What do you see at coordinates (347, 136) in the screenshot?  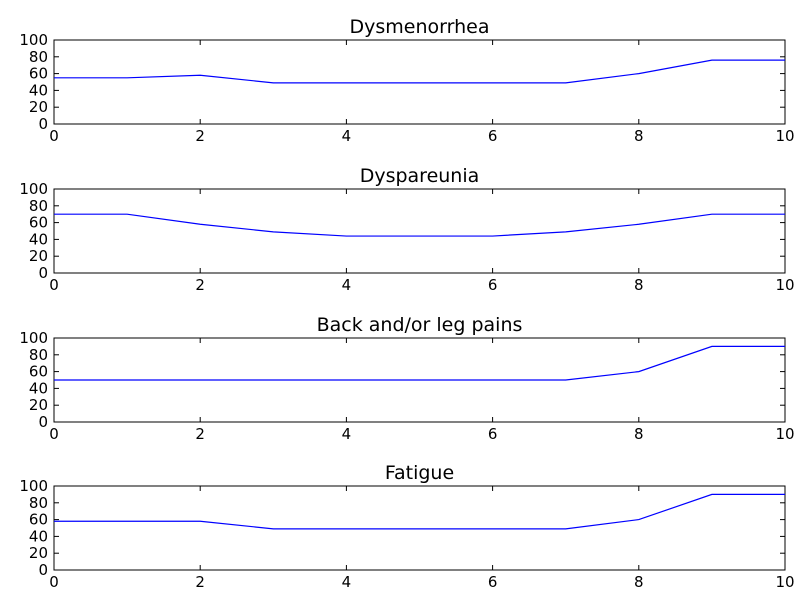 I see `subplot-1-x-tick-label: 4` at bounding box center [347, 136].